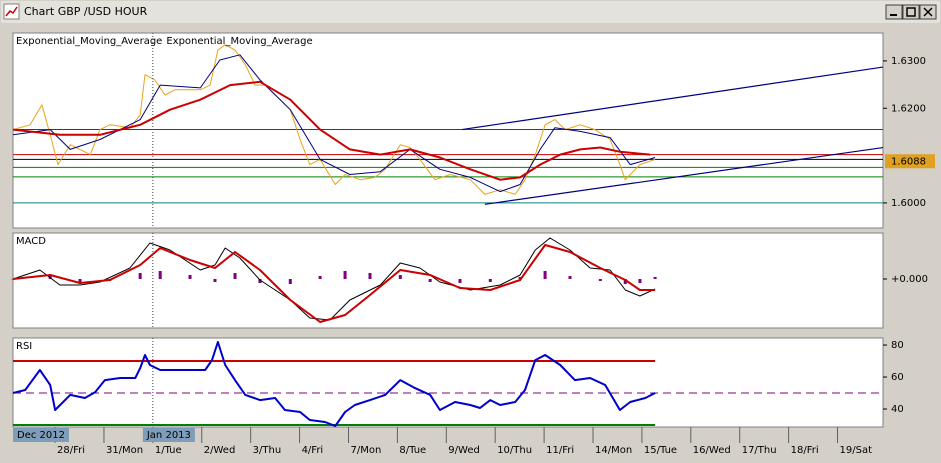 Image resolution: width=941 pixels, height=463 pixels. What do you see at coordinates (908, 108) in the screenshot?
I see `y-tick-label: 1.6200` at bounding box center [908, 108].